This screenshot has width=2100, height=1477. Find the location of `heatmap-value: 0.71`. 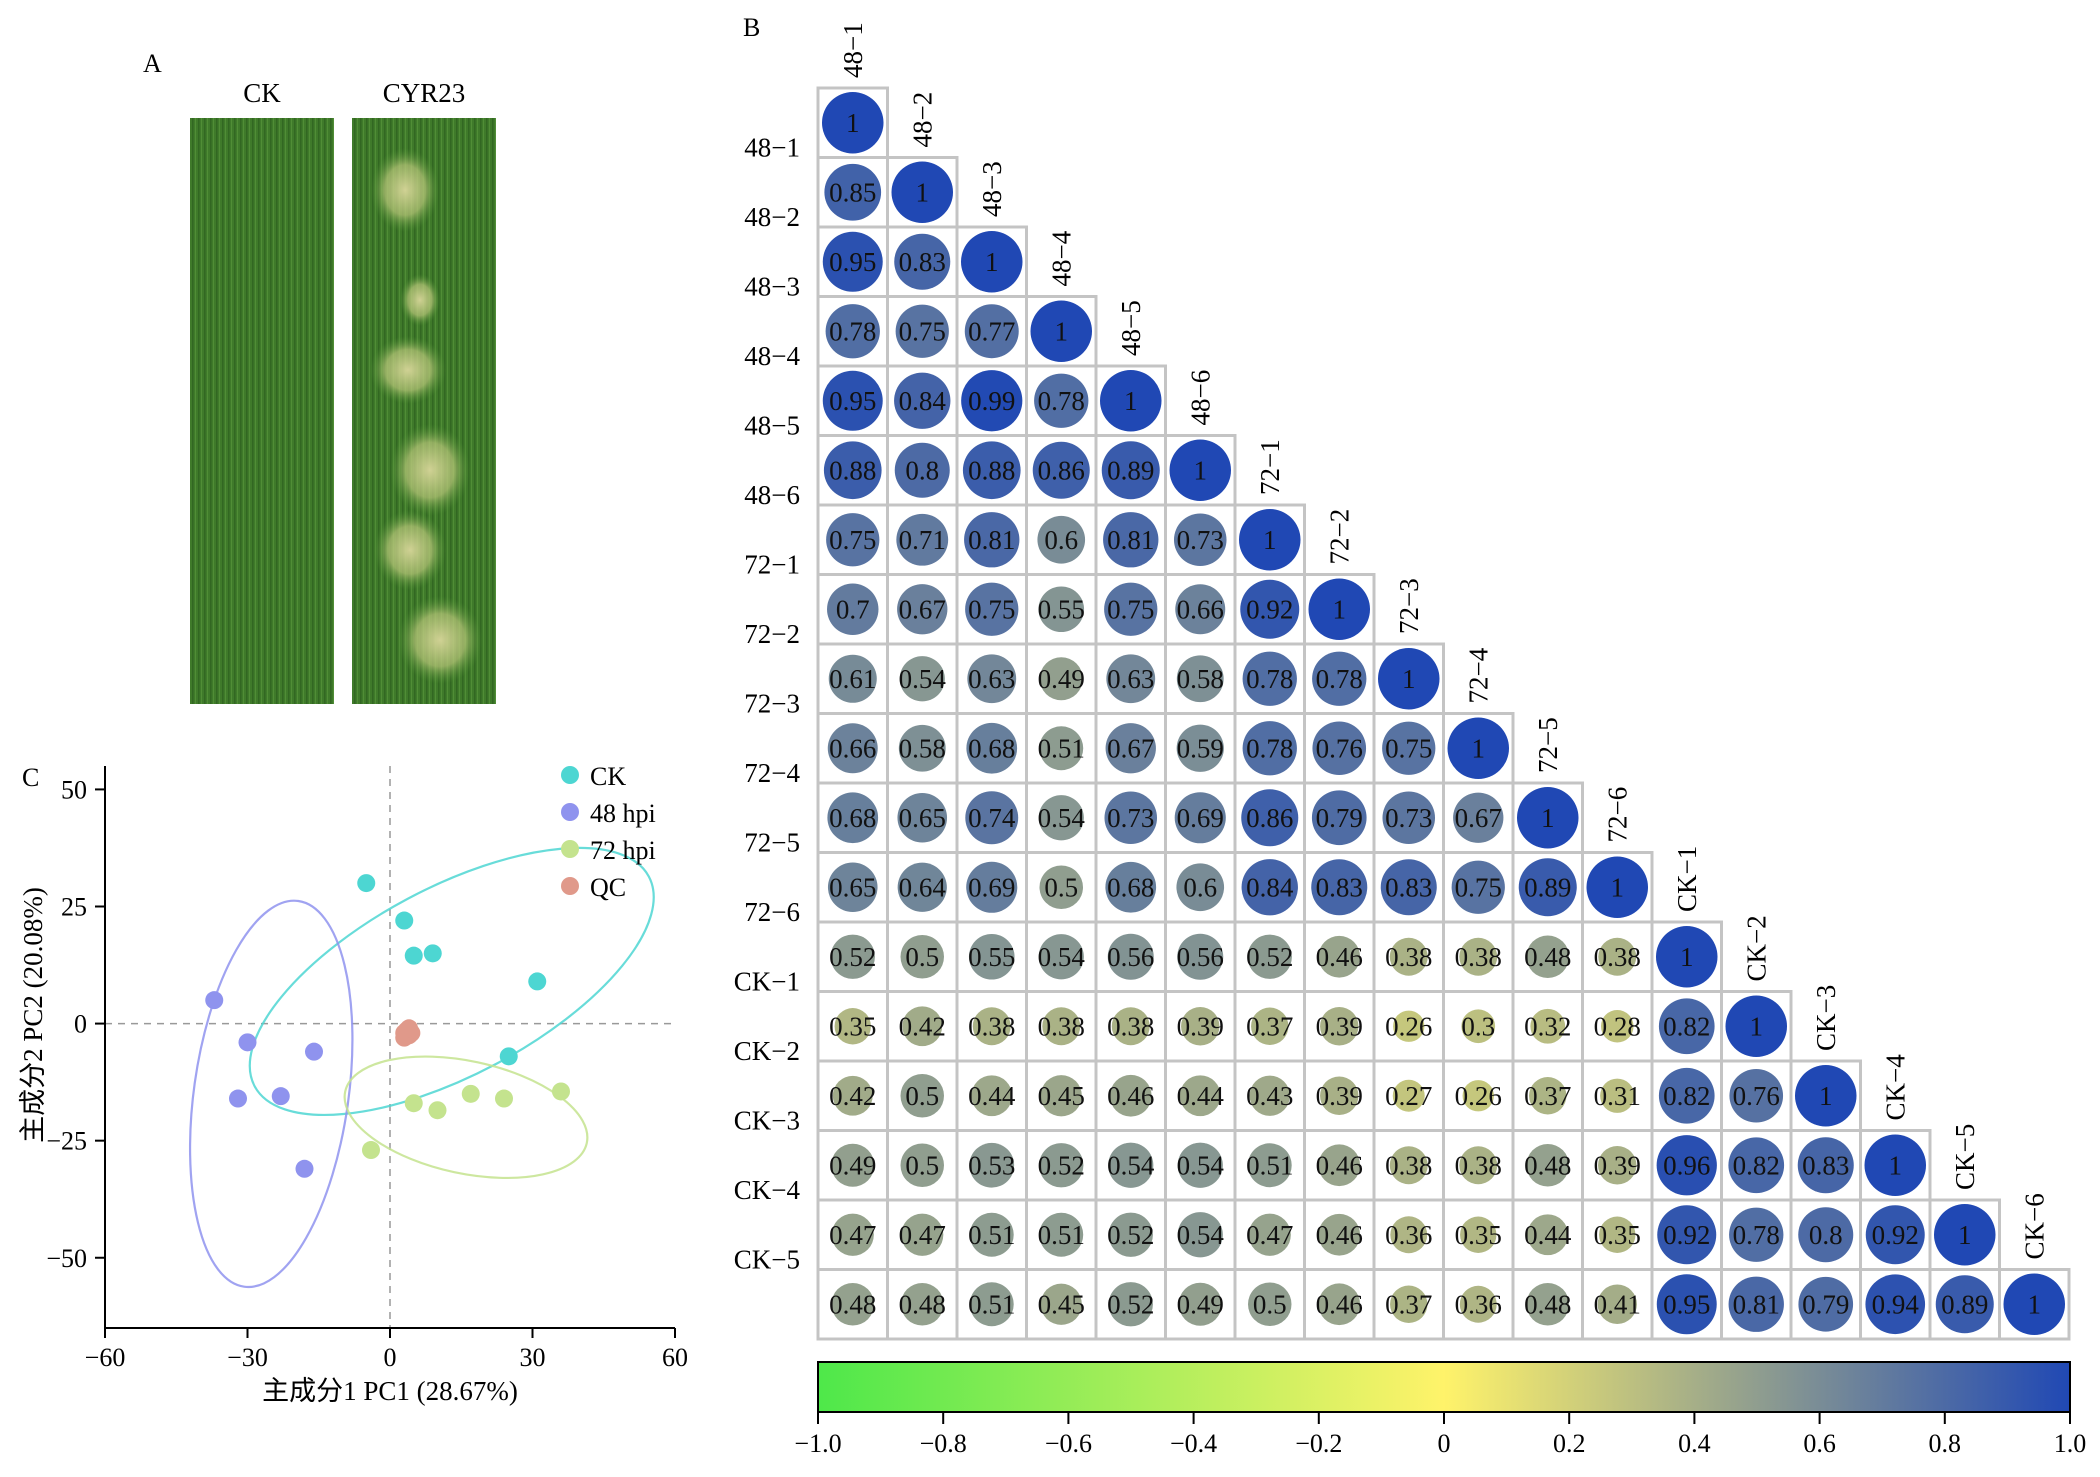

heatmap-value: 0.71 is located at coordinates (922, 540).